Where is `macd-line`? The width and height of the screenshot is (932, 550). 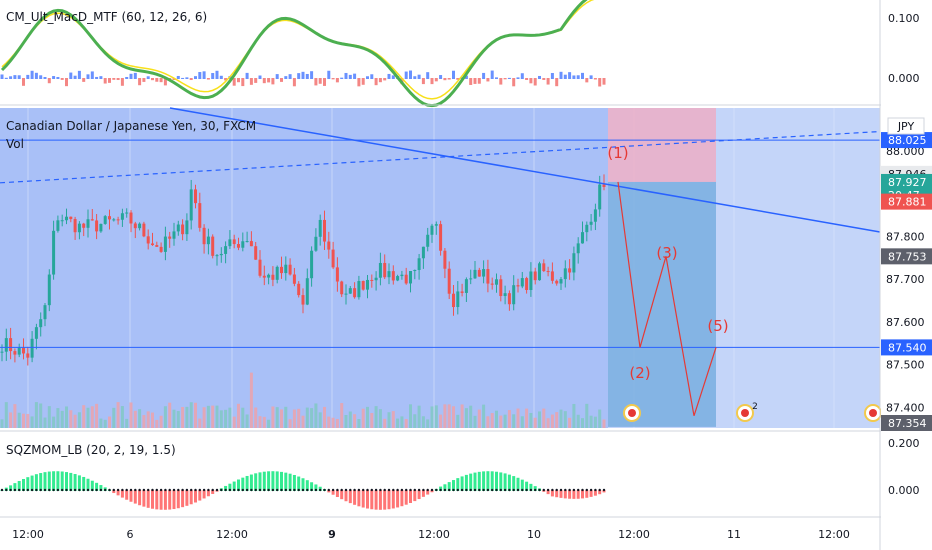
macd-line is located at coordinates (294, 54).